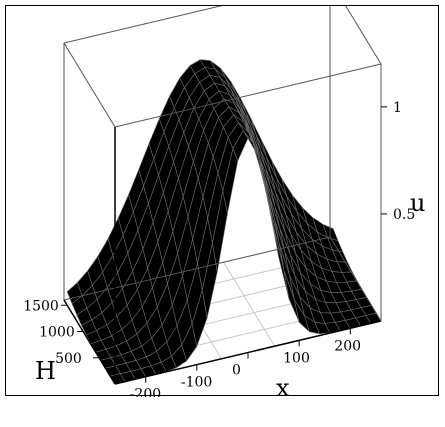  Describe the element at coordinates (41, 306) in the screenshot. I see `y-tick-label: 1500` at that location.